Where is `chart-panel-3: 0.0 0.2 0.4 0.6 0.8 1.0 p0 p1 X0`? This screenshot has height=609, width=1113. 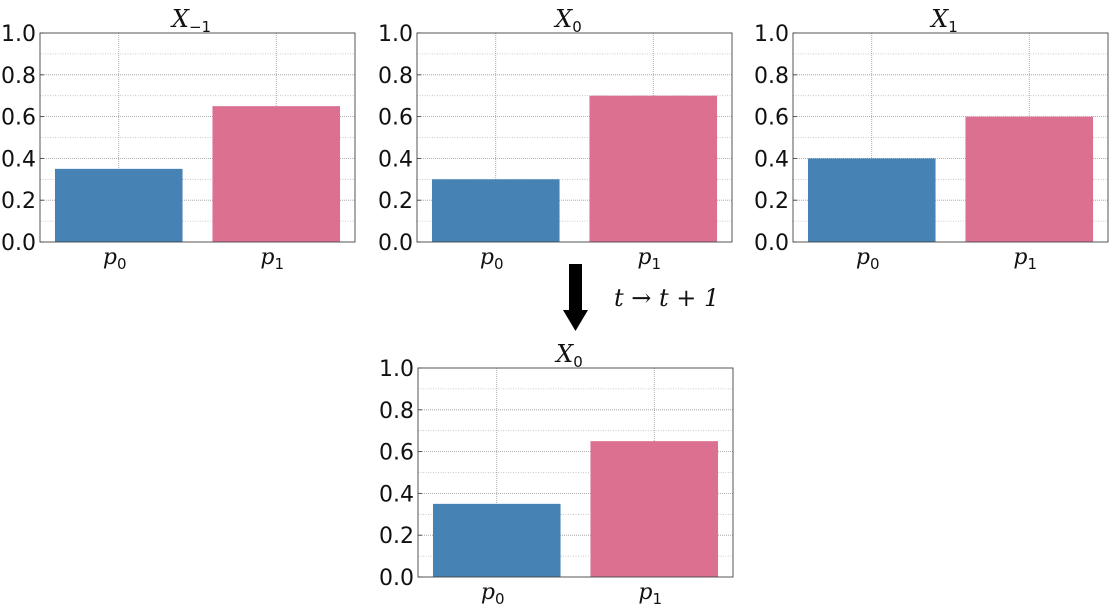
chart-panel-3: 0.0 0.2 0.4 0.6 0.8 1.0 p0 p1 X0 is located at coordinates (556, 474).